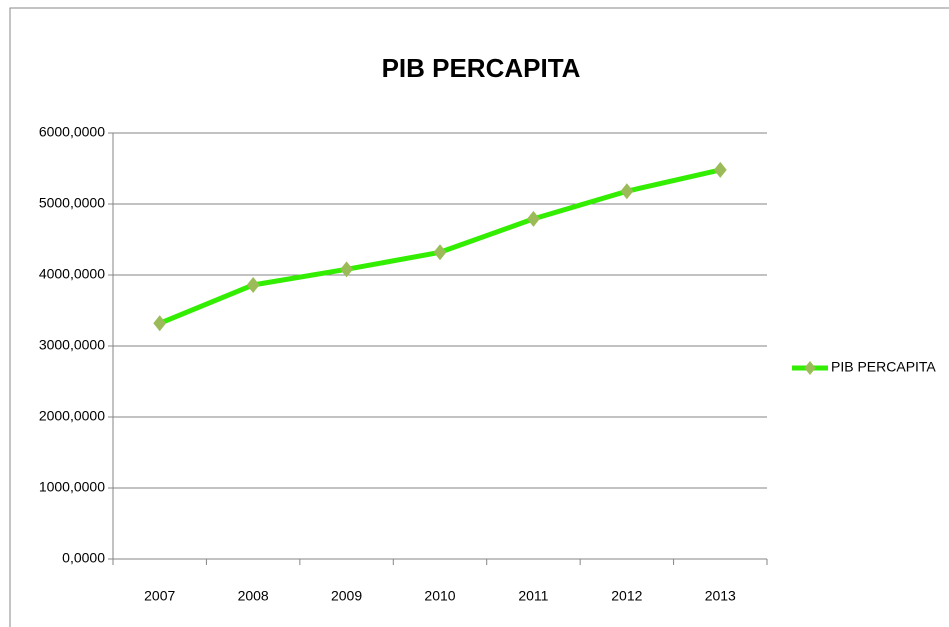  I want to click on x-tick-label: 2010, so click(439, 596).